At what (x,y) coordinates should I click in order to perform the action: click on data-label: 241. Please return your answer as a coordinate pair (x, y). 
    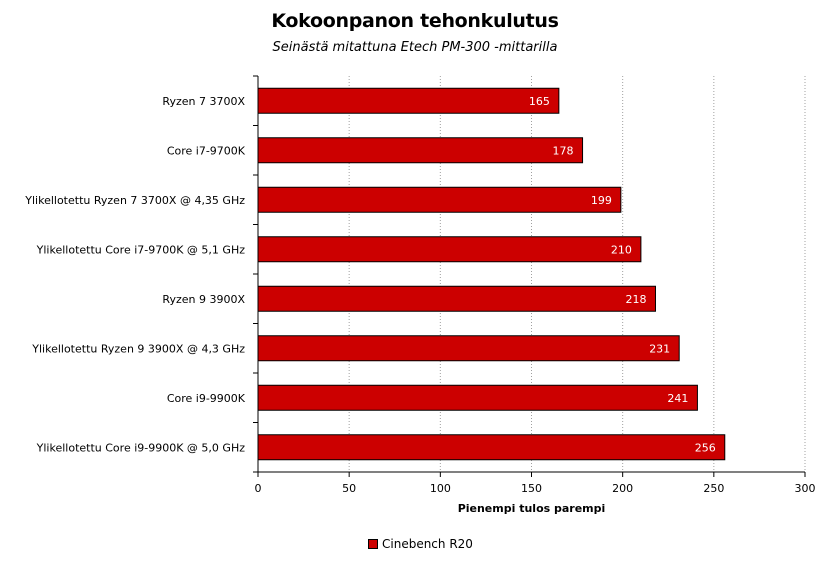
    Looking at the image, I should click on (677, 398).